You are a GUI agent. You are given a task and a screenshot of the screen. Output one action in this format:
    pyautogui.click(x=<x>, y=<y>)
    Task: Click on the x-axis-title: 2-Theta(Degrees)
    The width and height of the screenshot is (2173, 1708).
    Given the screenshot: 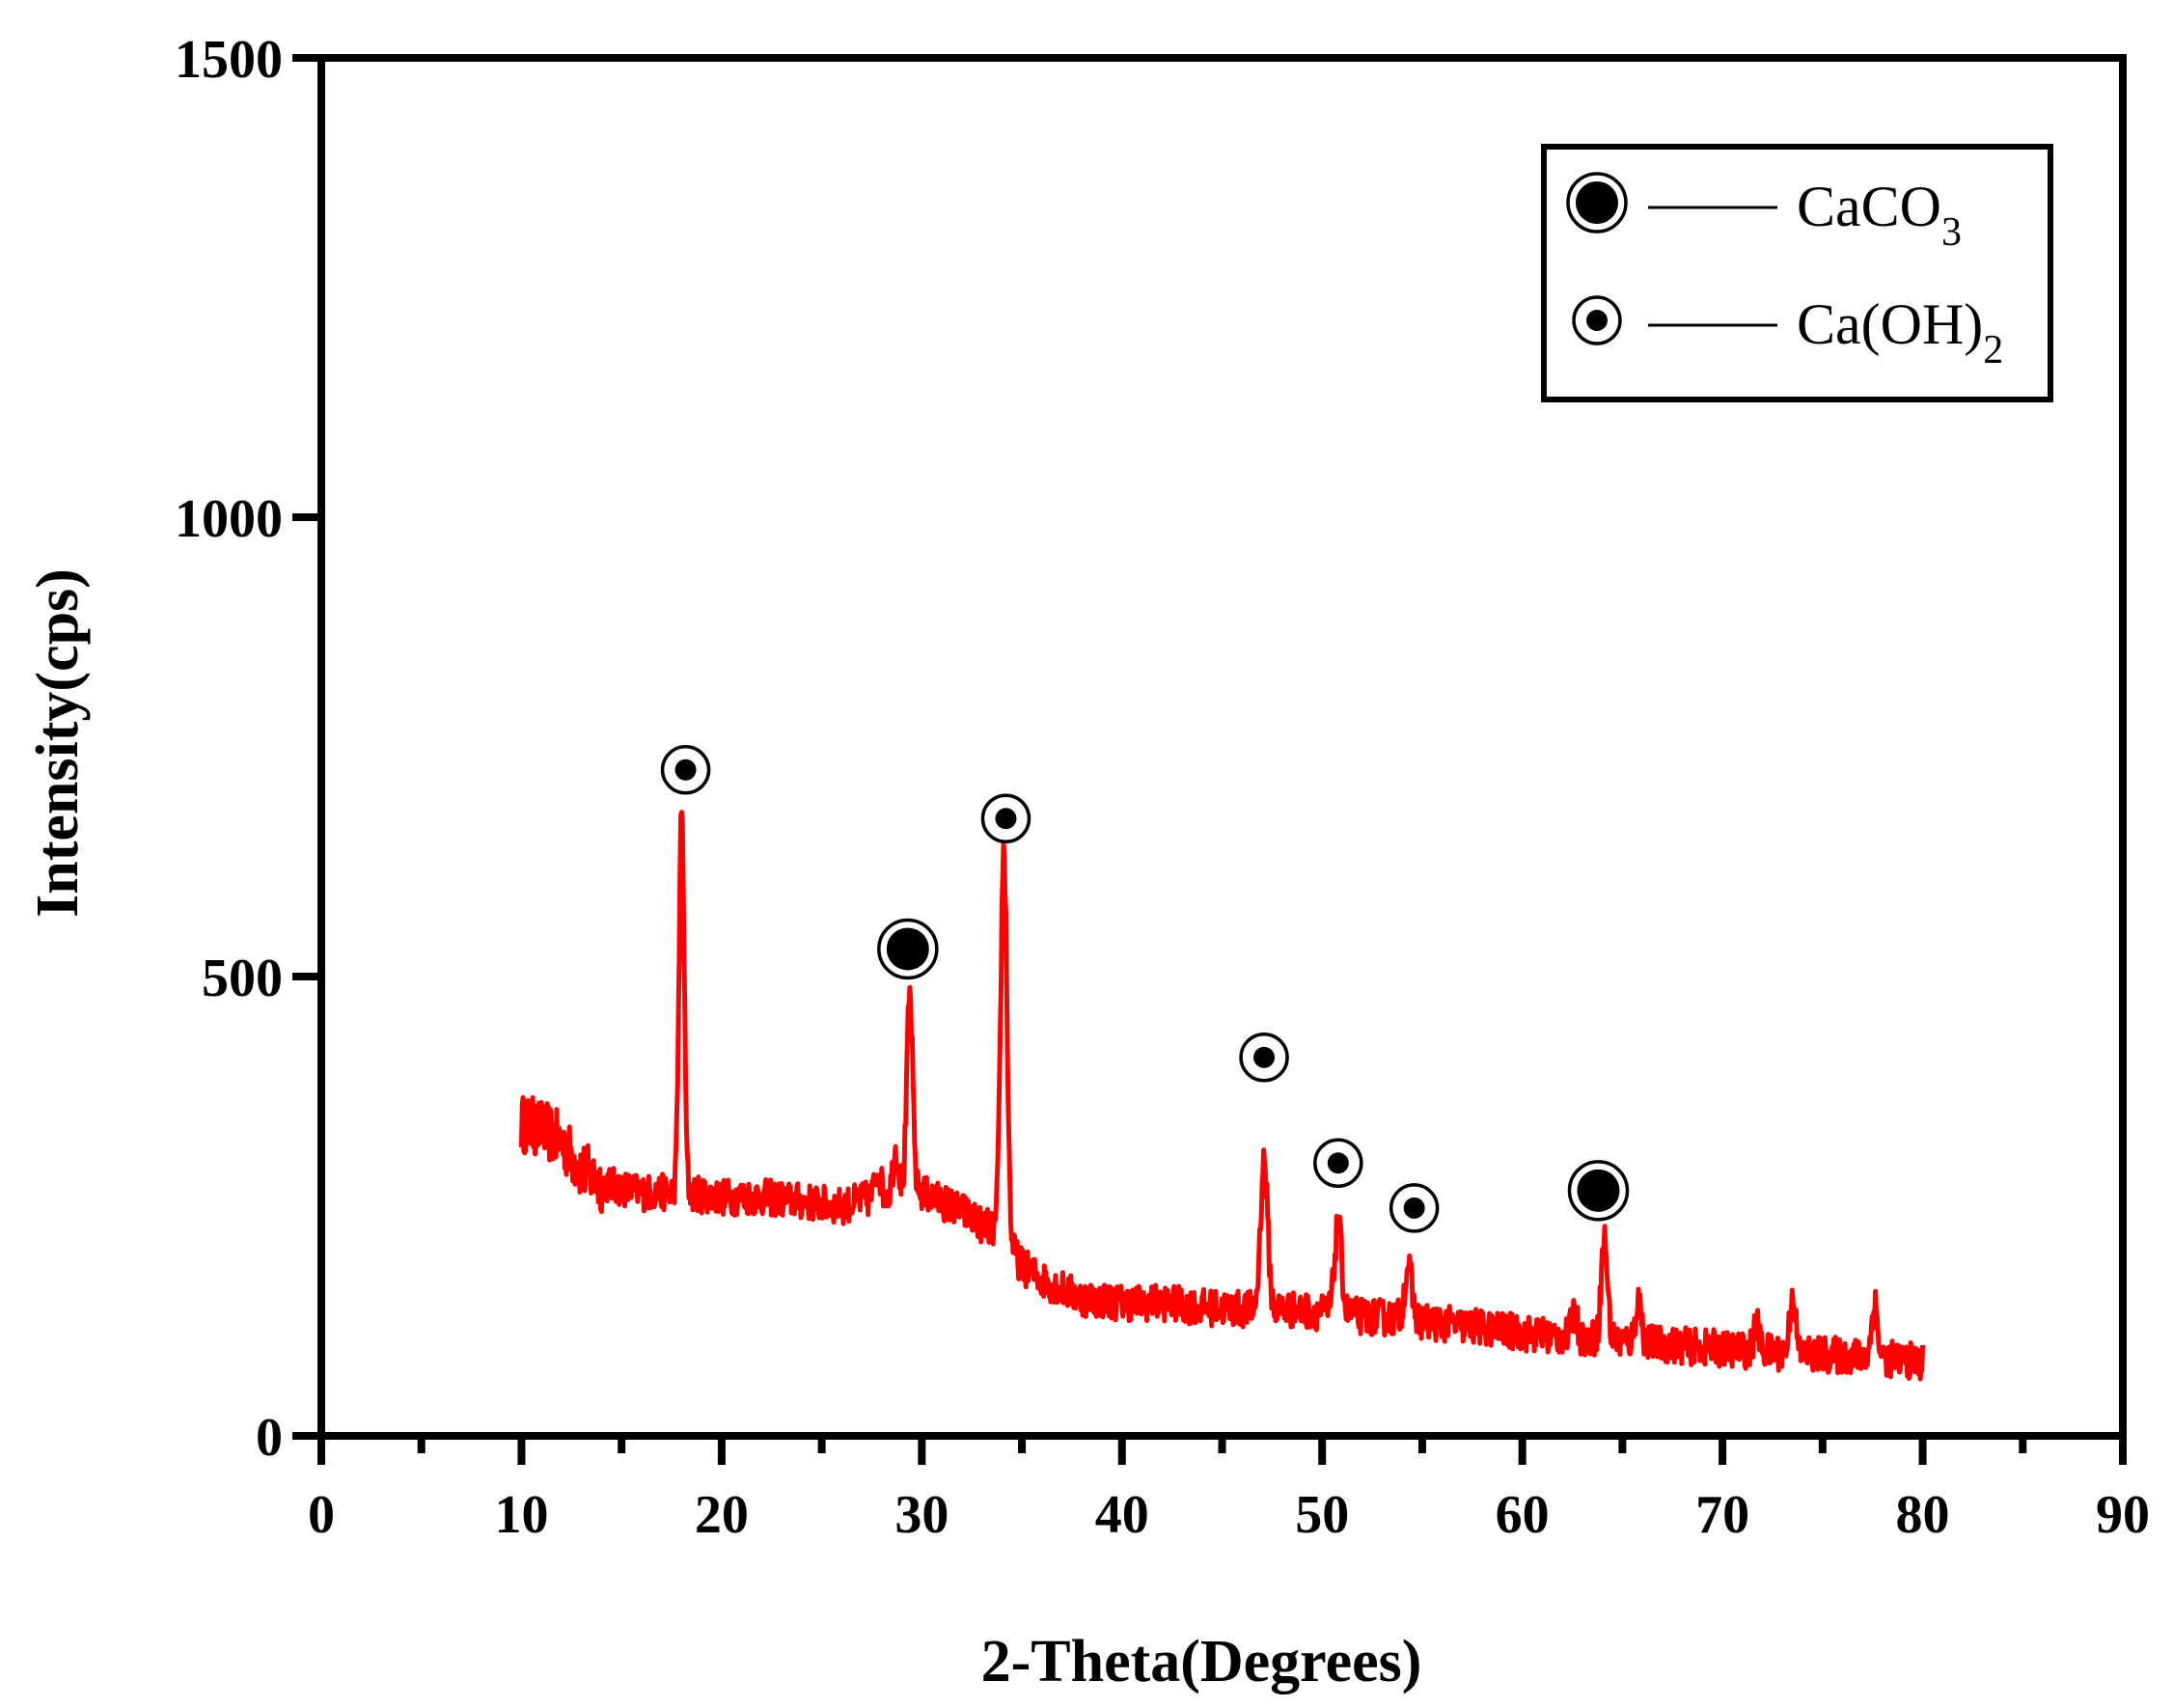 What is the action you would take?
    pyautogui.click(x=1202, y=1661)
    